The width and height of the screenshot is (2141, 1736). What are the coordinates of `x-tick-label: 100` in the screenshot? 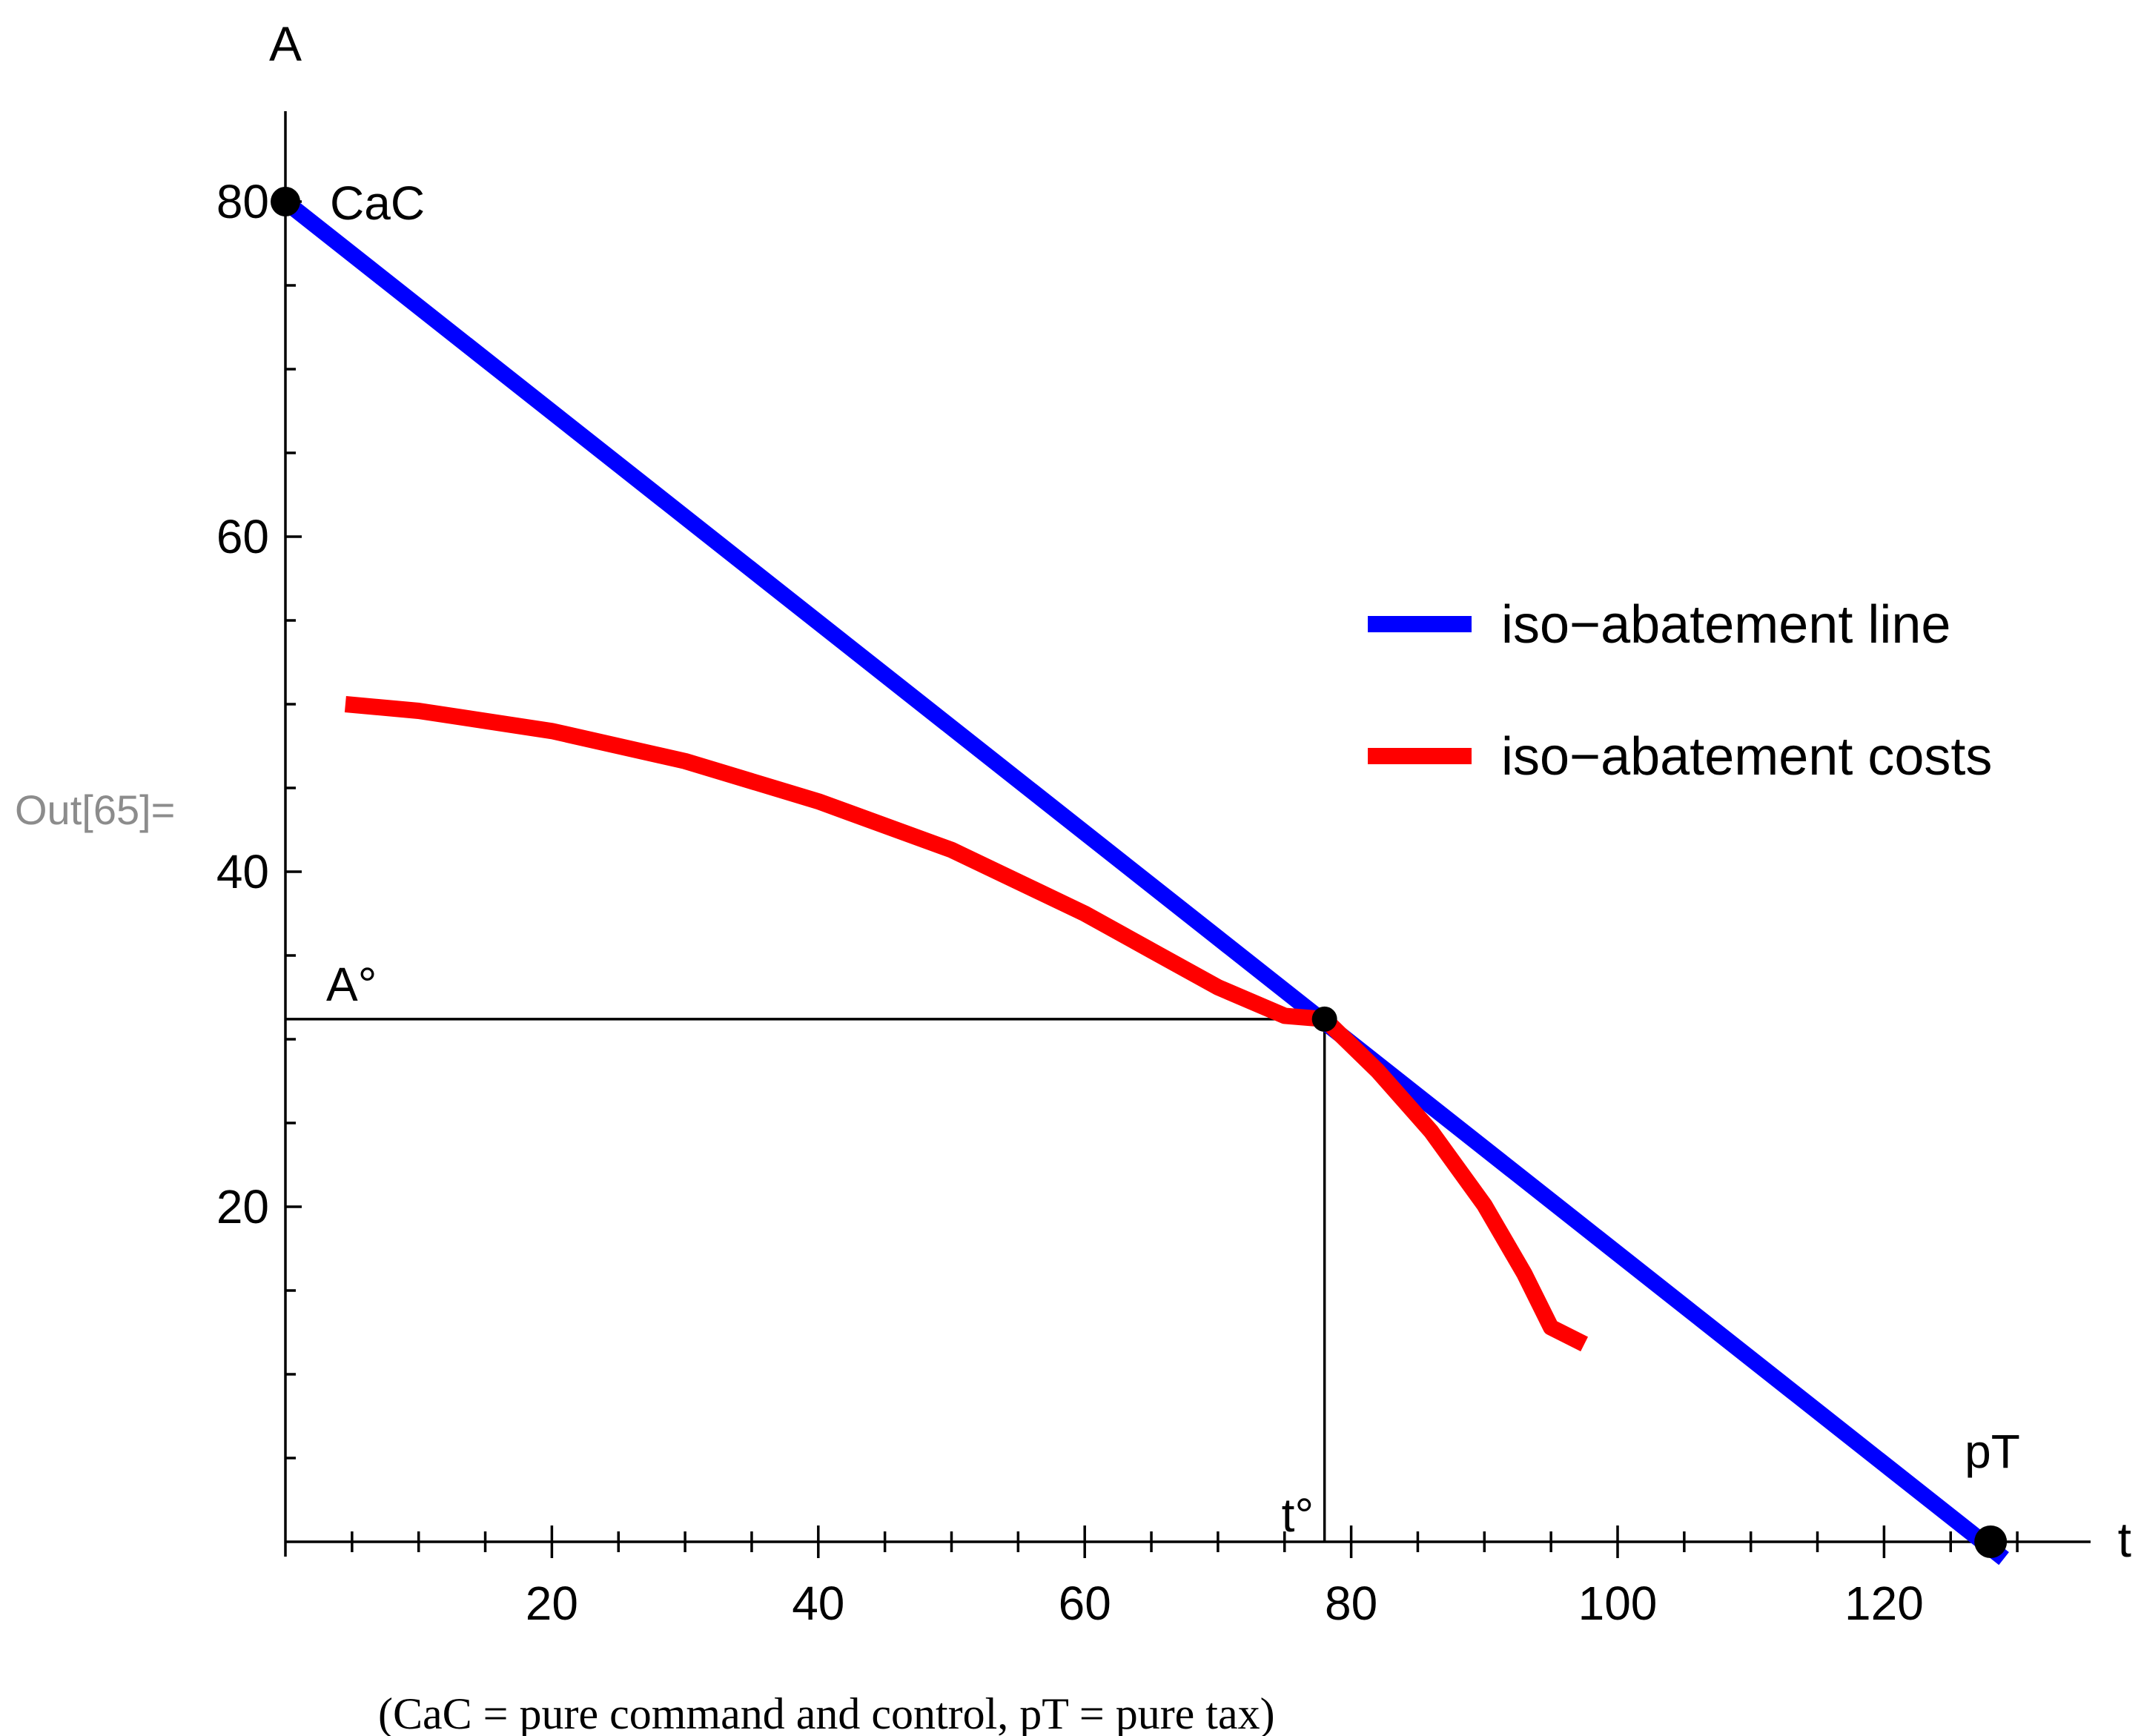 It's located at (1618, 1603).